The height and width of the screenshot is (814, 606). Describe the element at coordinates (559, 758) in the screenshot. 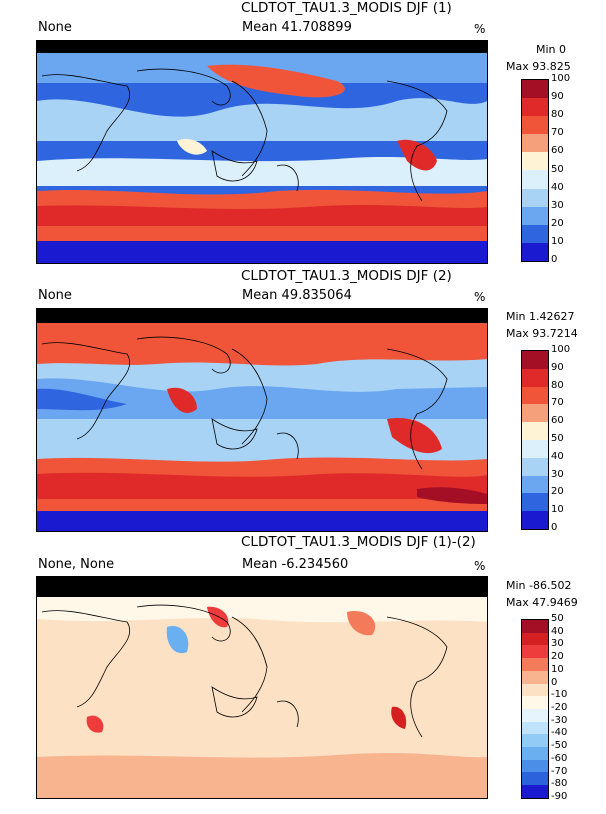

I see `colorbar-tick-label: -60` at that location.